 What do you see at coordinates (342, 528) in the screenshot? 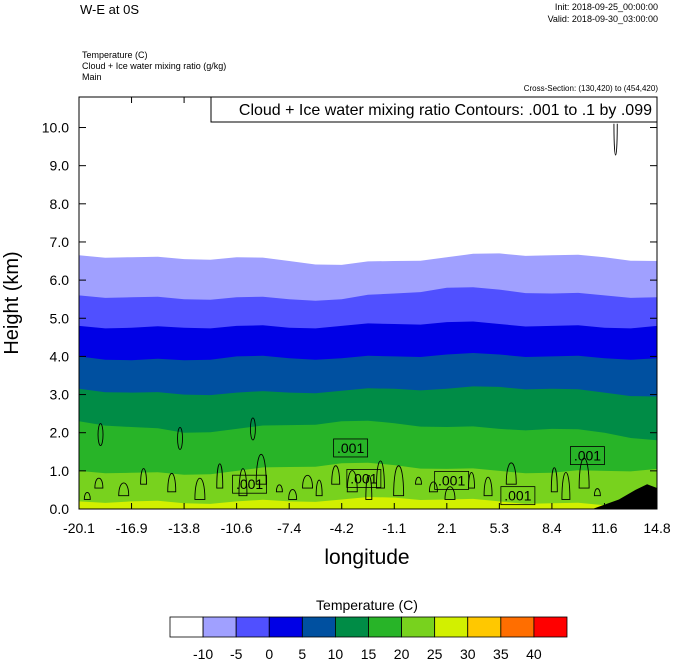
I see `x-tick-label: -4.2` at bounding box center [342, 528].